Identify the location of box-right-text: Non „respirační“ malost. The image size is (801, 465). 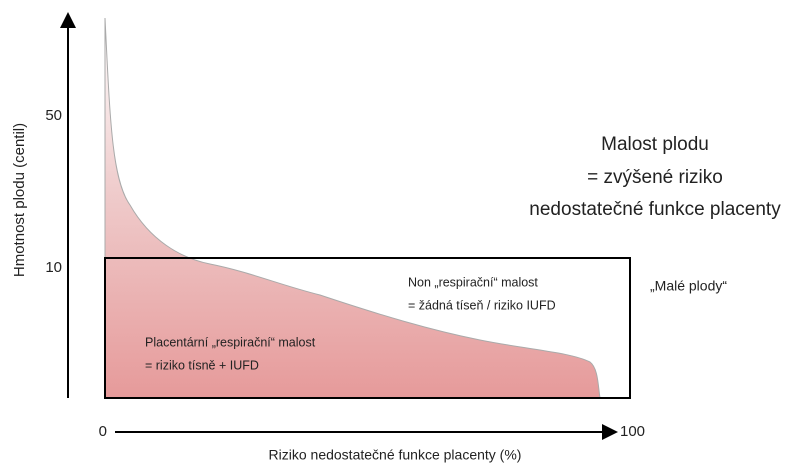
(473, 282).